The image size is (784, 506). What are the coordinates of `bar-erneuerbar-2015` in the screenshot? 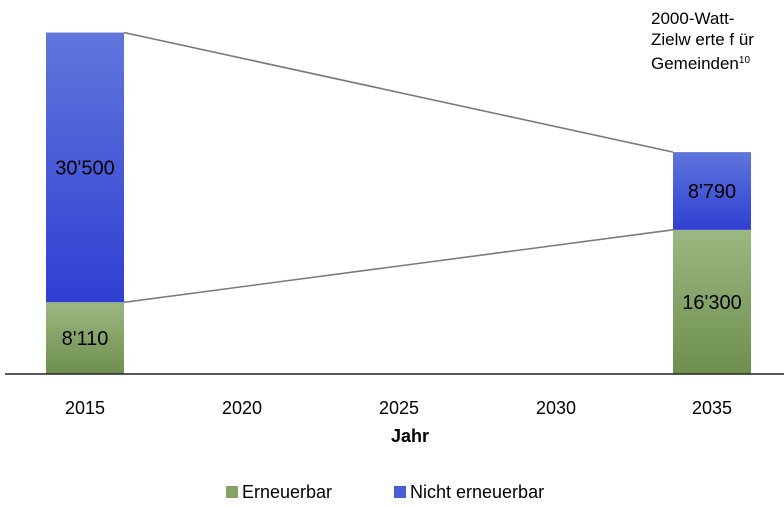 It's located at (85, 338).